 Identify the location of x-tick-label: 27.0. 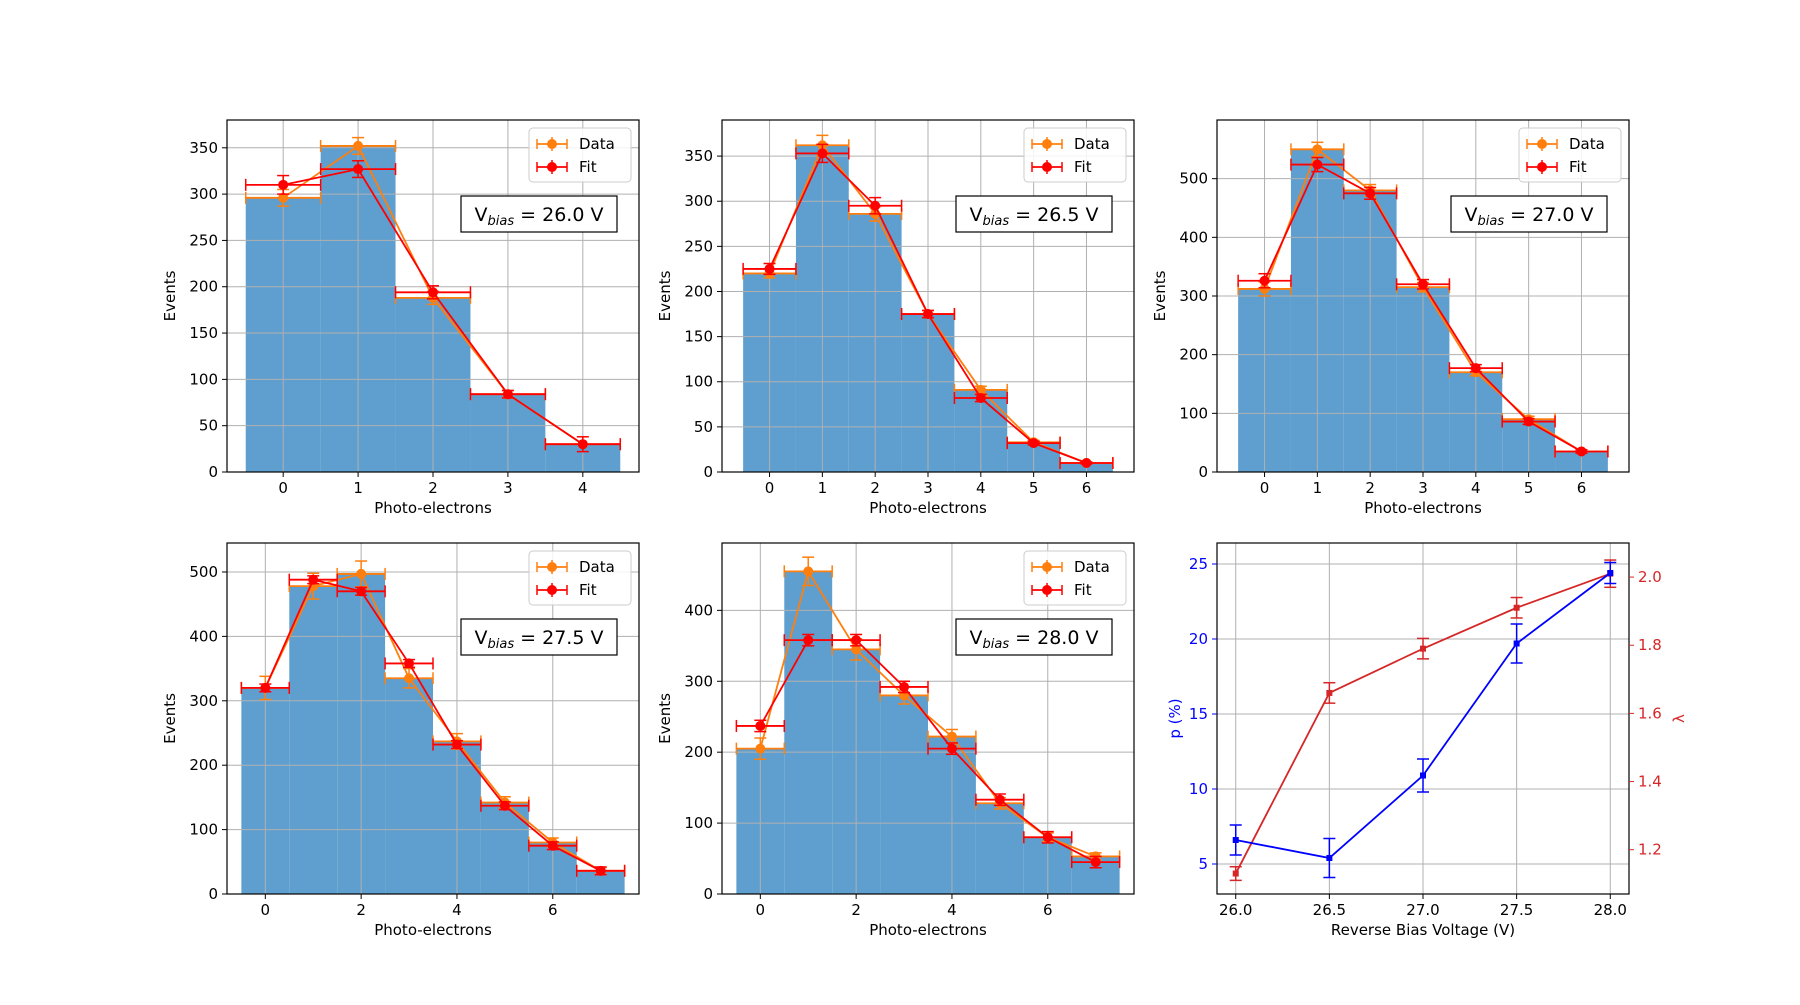
(1422, 910).